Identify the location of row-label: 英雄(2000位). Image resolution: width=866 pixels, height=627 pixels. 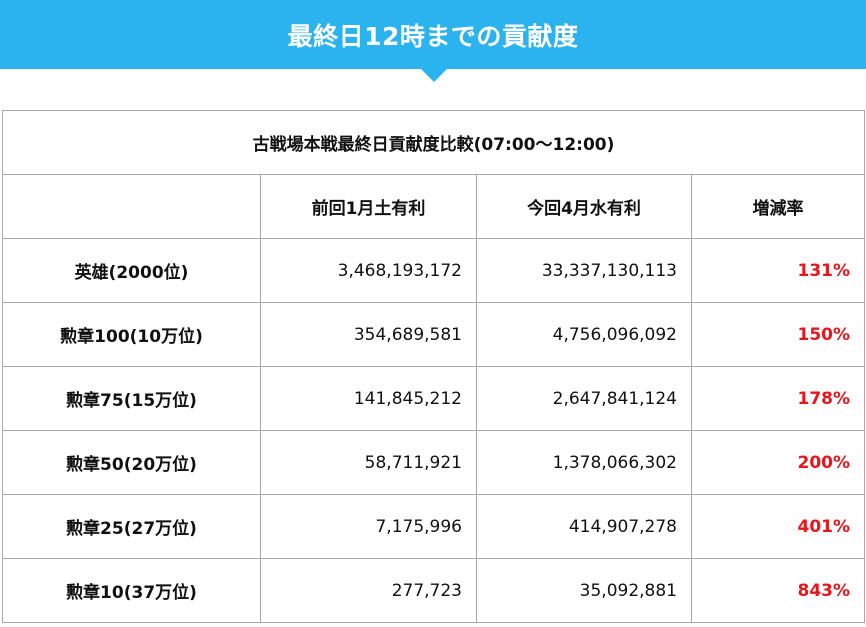
(131, 270).